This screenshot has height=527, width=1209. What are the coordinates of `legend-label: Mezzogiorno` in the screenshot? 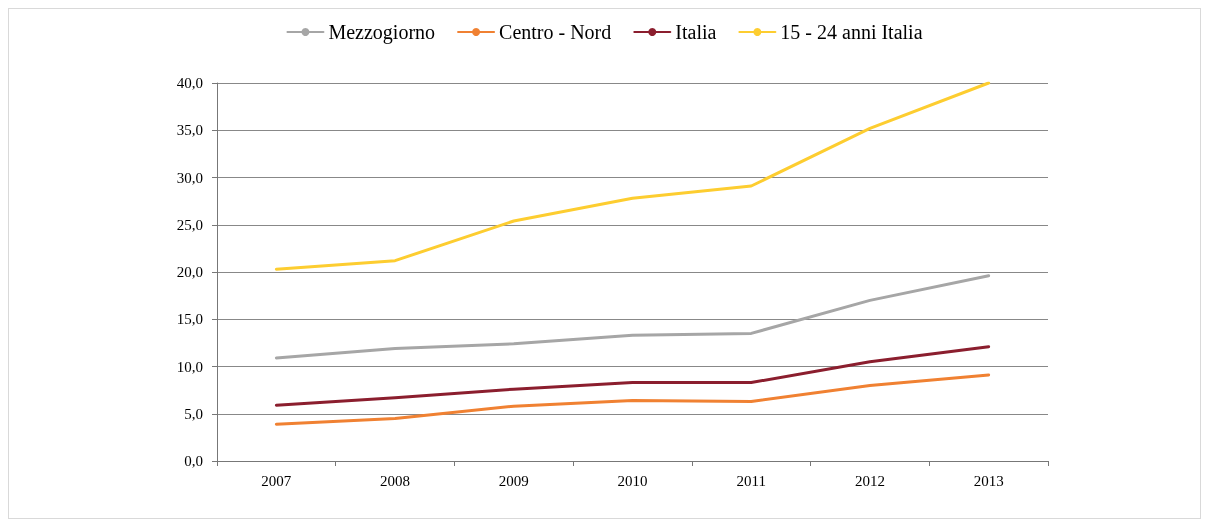 It's located at (382, 32).